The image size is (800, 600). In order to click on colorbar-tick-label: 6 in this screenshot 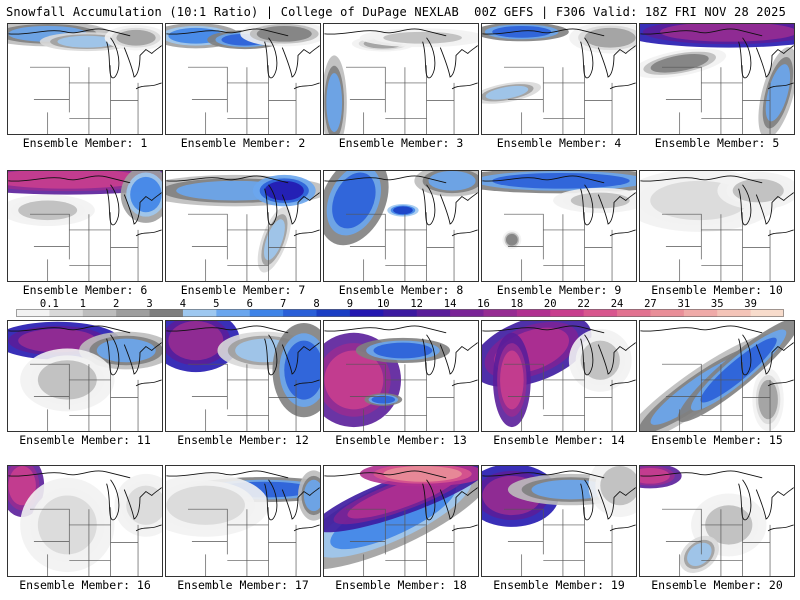, I will do `click(250, 304)`.